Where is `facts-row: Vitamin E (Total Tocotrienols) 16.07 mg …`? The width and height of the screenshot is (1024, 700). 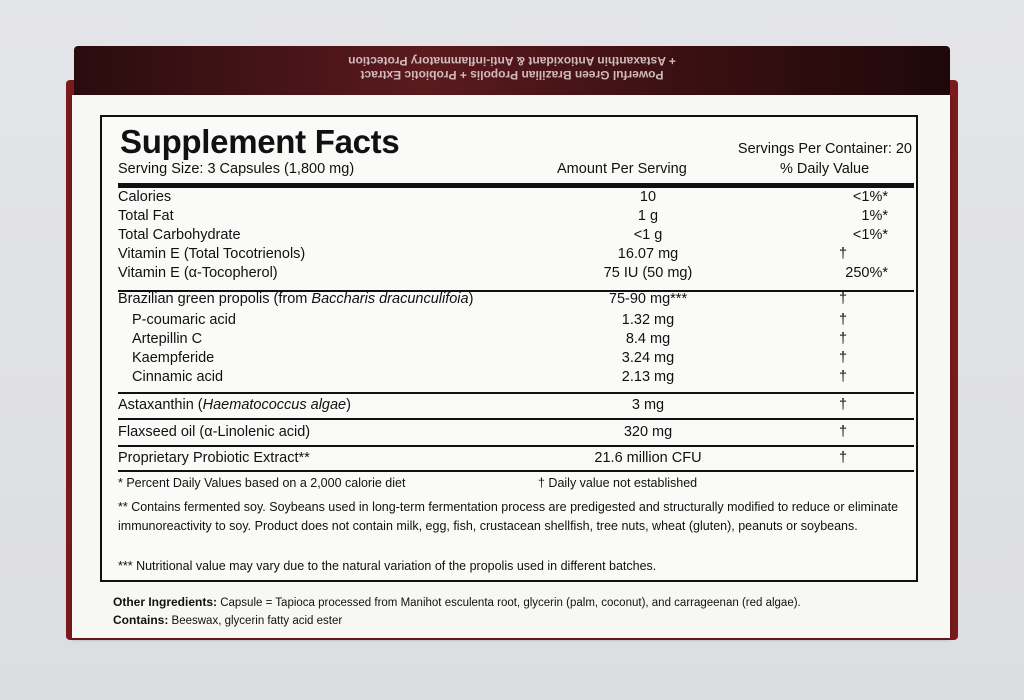
facts-row: Vitamin E (Total Tocotrienols) 16.07 mg … is located at coordinates (517, 255).